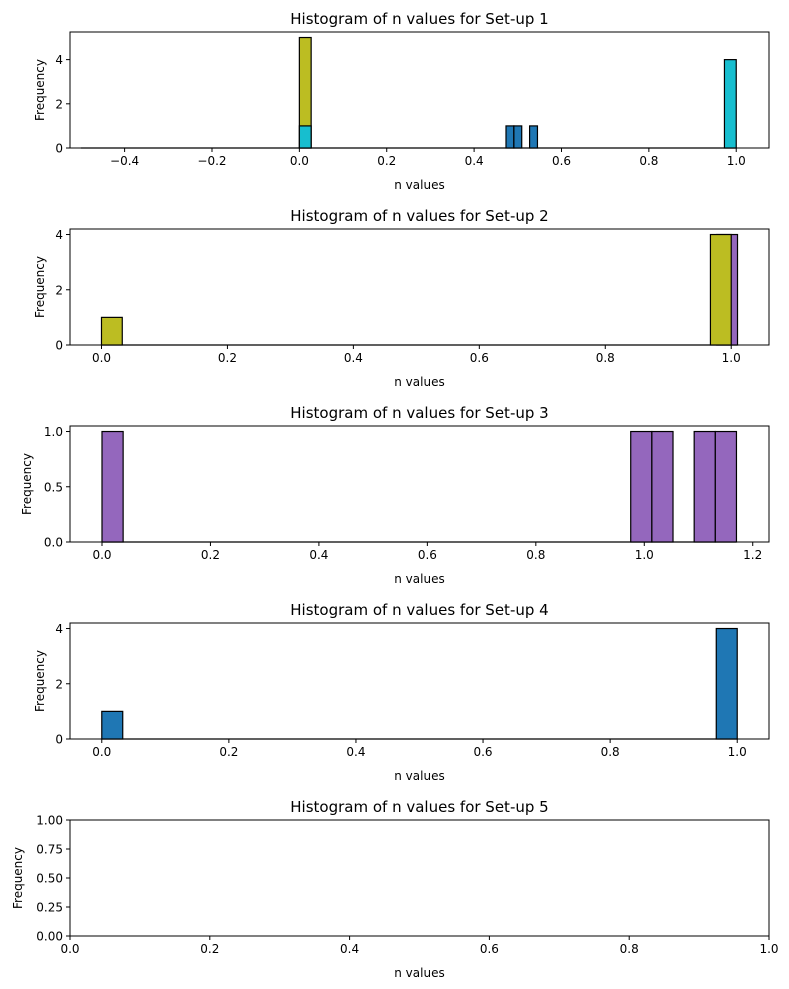  Describe the element at coordinates (53, 487) in the screenshot. I see `y-tick-label: 0.5` at that location.